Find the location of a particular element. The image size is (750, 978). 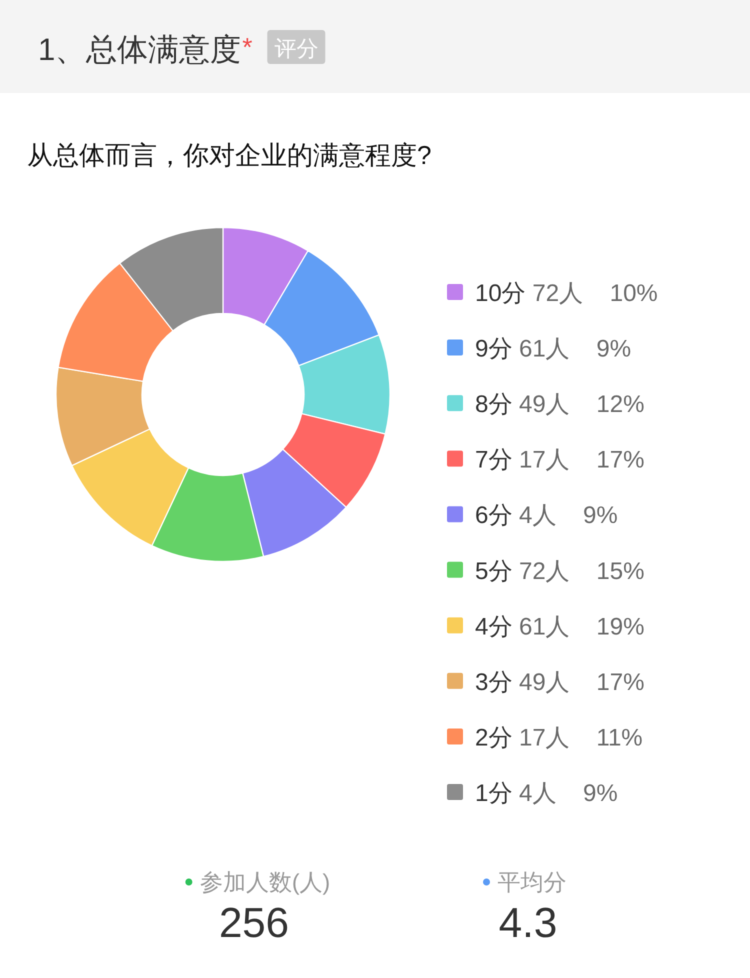

text: 4.3 is located at coordinates (528, 922).